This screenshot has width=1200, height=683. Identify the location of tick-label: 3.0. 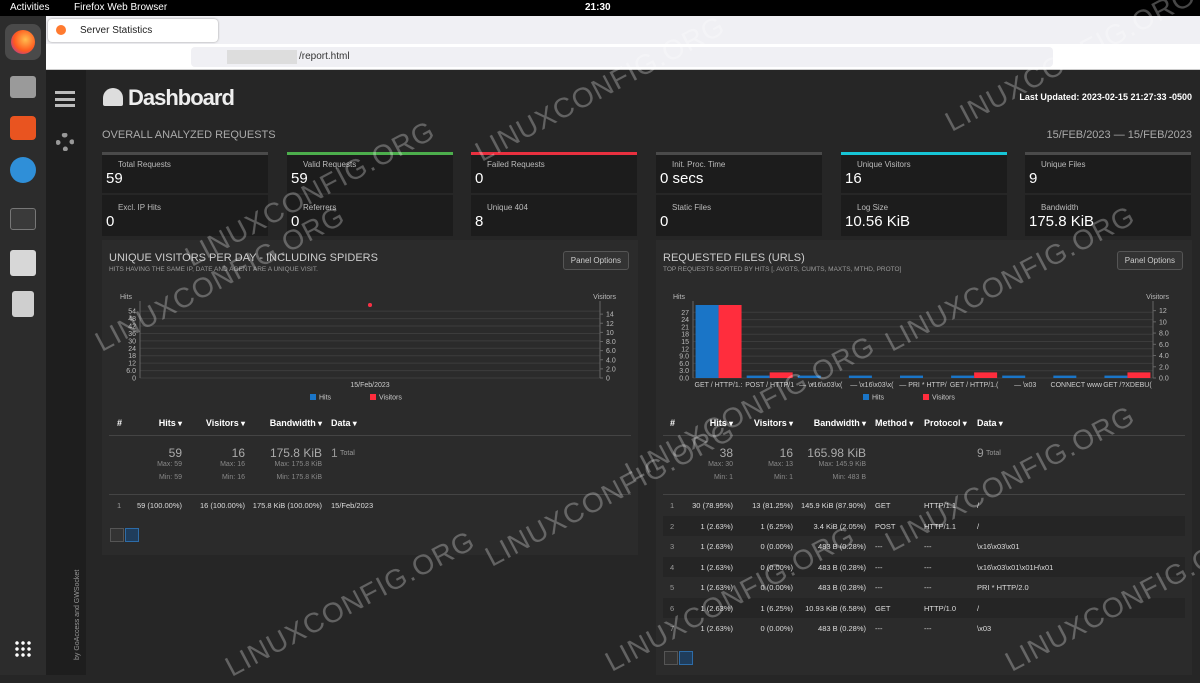
(684, 371).